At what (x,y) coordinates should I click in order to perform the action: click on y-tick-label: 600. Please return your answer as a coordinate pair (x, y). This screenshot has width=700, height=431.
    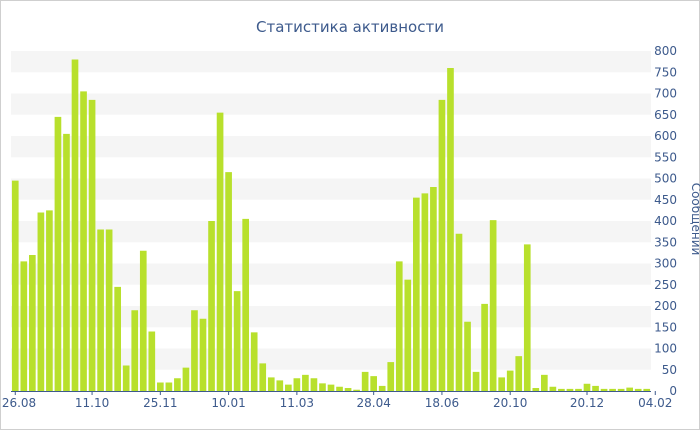
    Looking at the image, I should click on (665, 136).